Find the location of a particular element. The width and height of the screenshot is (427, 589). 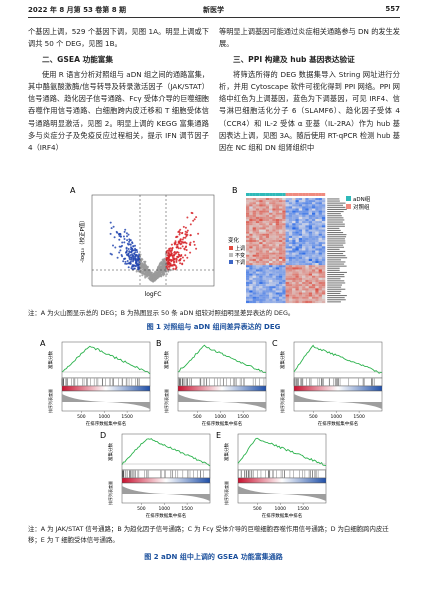

x-axis-label: 在排序数据集中排名 is located at coordinates (282, 515).